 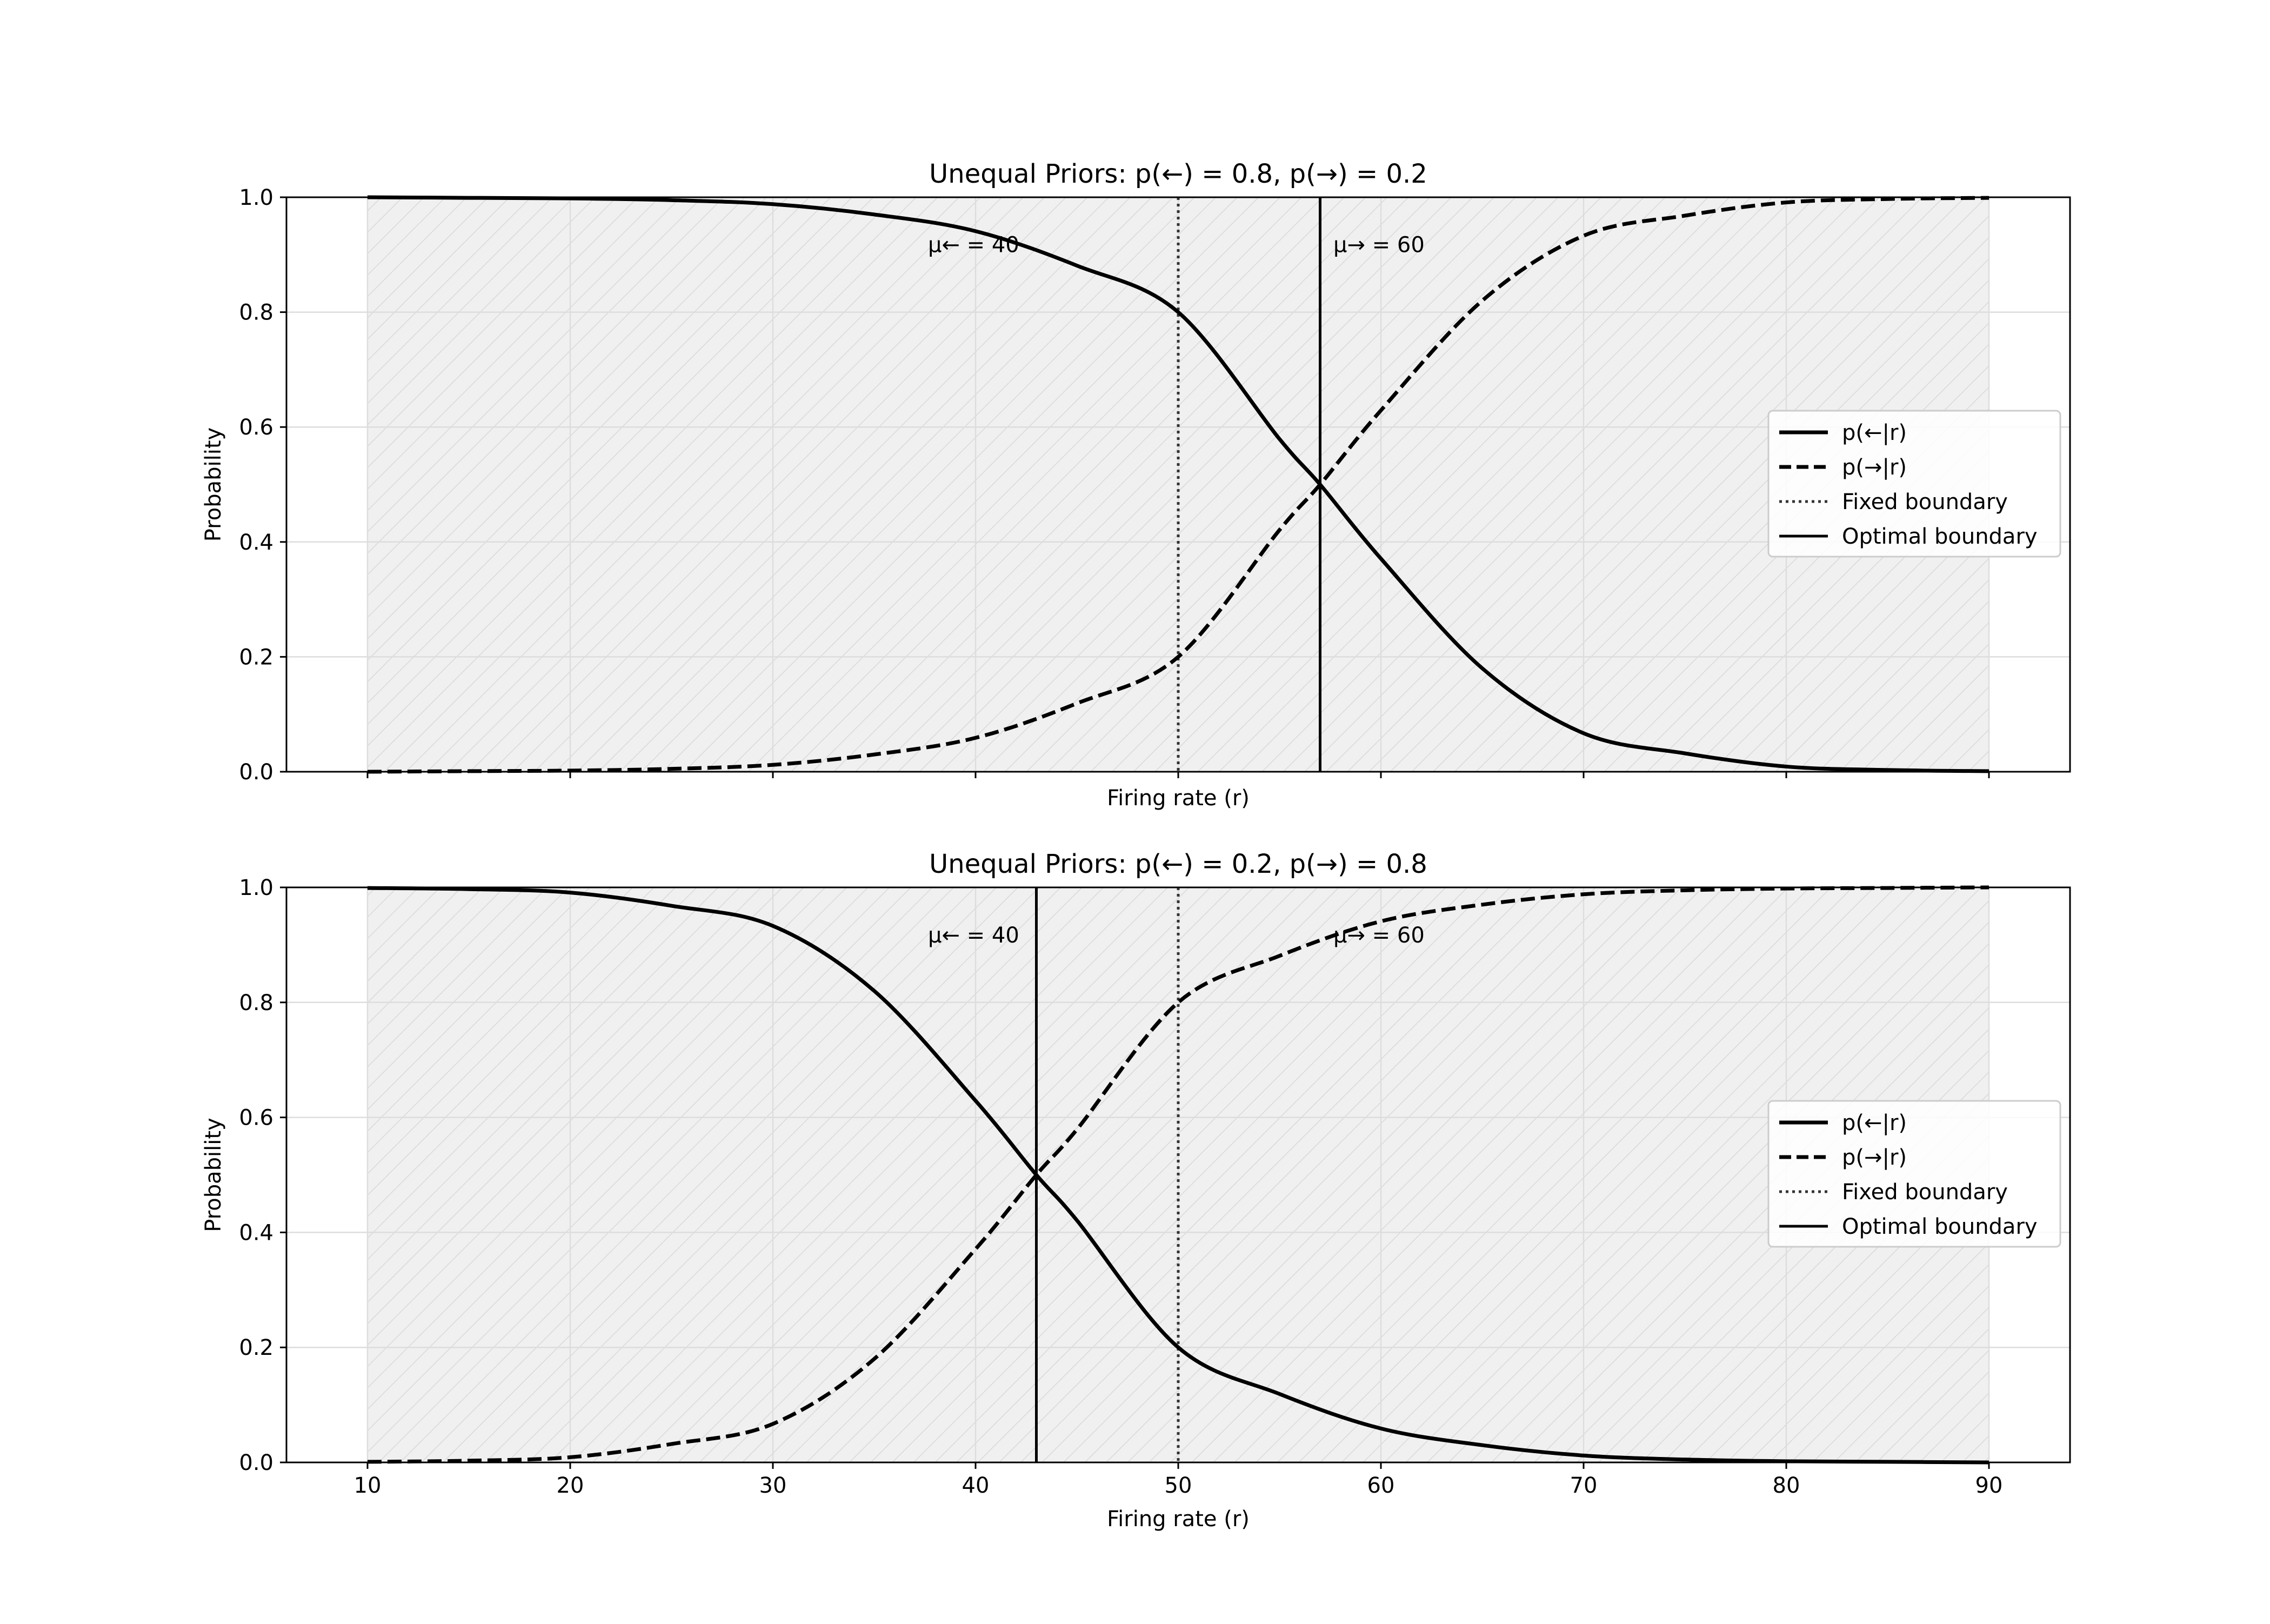 I want to click on x-tick-label: 90, so click(x=1989, y=1485).